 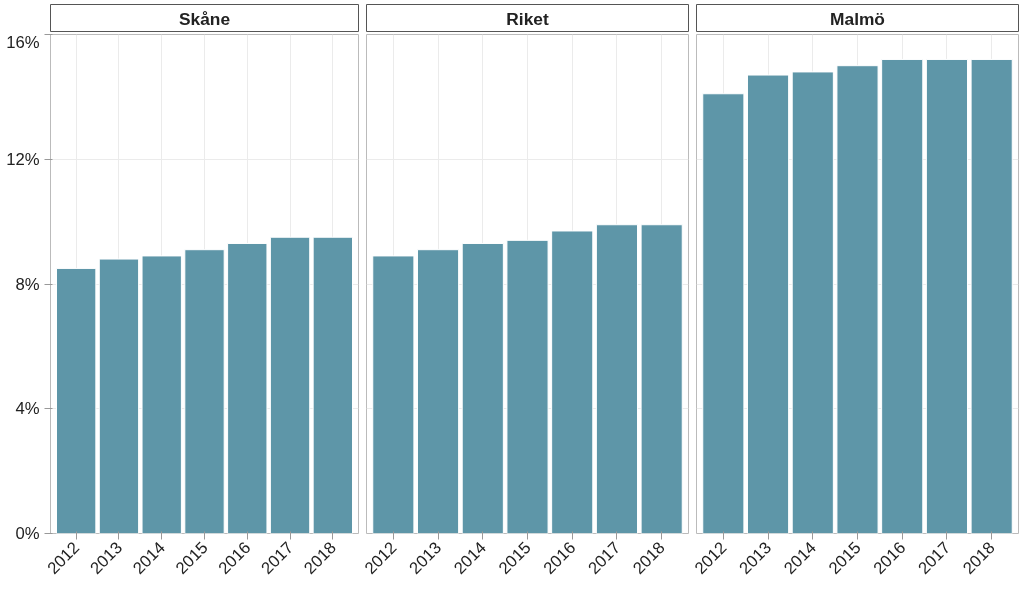 What do you see at coordinates (857, 18) in the screenshot?
I see `chart-title: Malmö` at bounding box center [857, 18].